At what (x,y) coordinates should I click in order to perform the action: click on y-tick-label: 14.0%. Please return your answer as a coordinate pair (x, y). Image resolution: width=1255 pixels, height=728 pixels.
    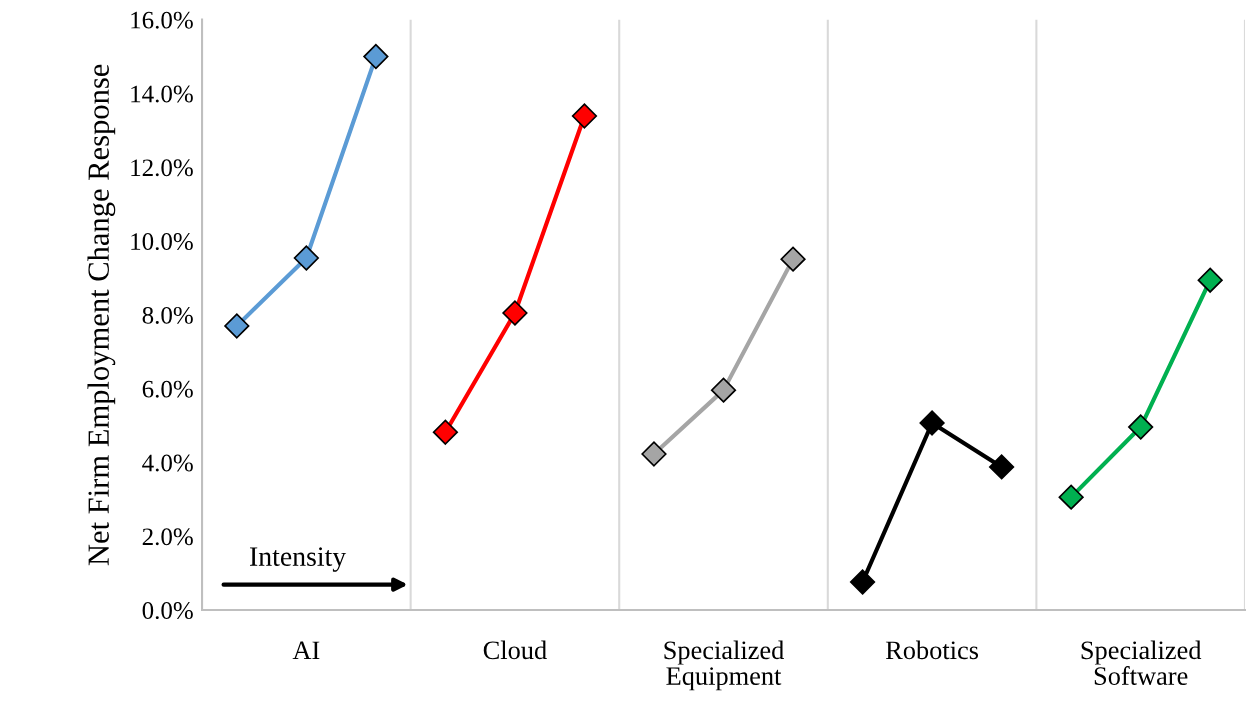
    Looking at the image, I should click on (162, 94).